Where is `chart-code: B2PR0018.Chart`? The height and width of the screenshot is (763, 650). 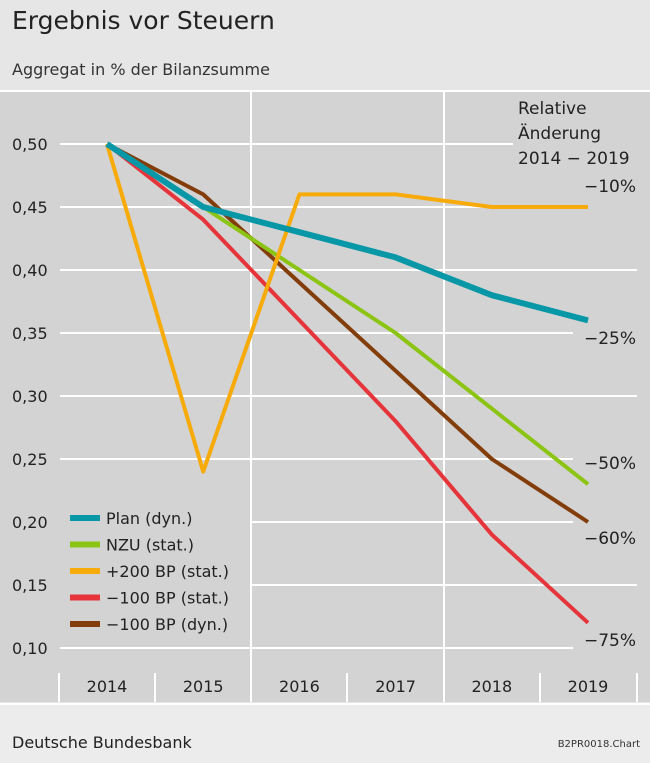 chart-code: B2PR0018.Chart is located at coordinates (598, 744).